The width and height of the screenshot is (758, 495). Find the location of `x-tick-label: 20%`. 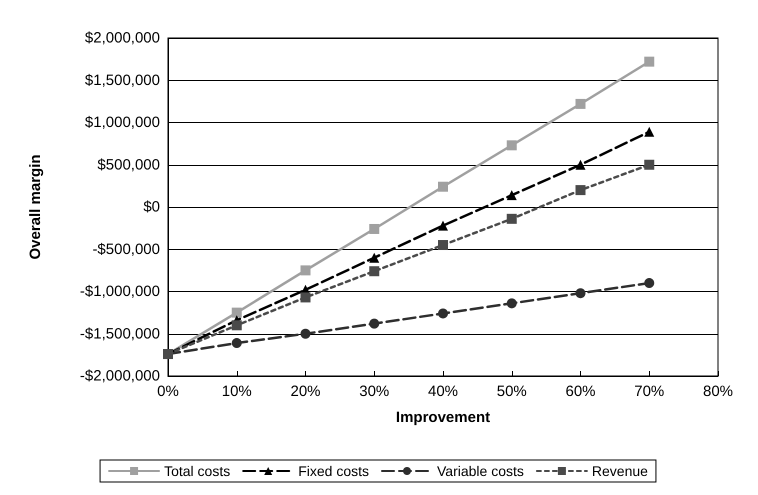

x-tick-label: 20% is located at coordinates (305, 391).